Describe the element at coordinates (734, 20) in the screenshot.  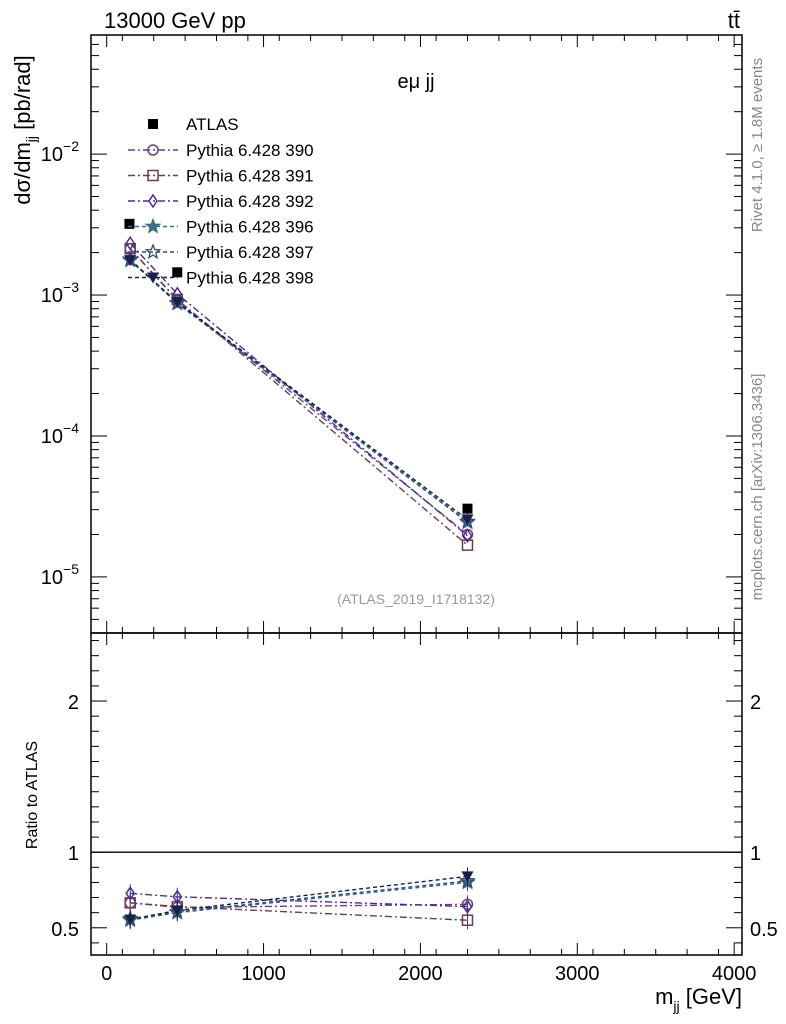
I see `process-label: tt̄` at that location.